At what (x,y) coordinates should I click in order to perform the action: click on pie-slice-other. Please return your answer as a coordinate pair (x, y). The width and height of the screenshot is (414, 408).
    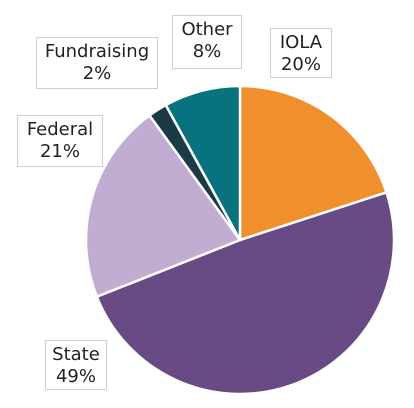
    Looking at the image, I should click on (203, 163).